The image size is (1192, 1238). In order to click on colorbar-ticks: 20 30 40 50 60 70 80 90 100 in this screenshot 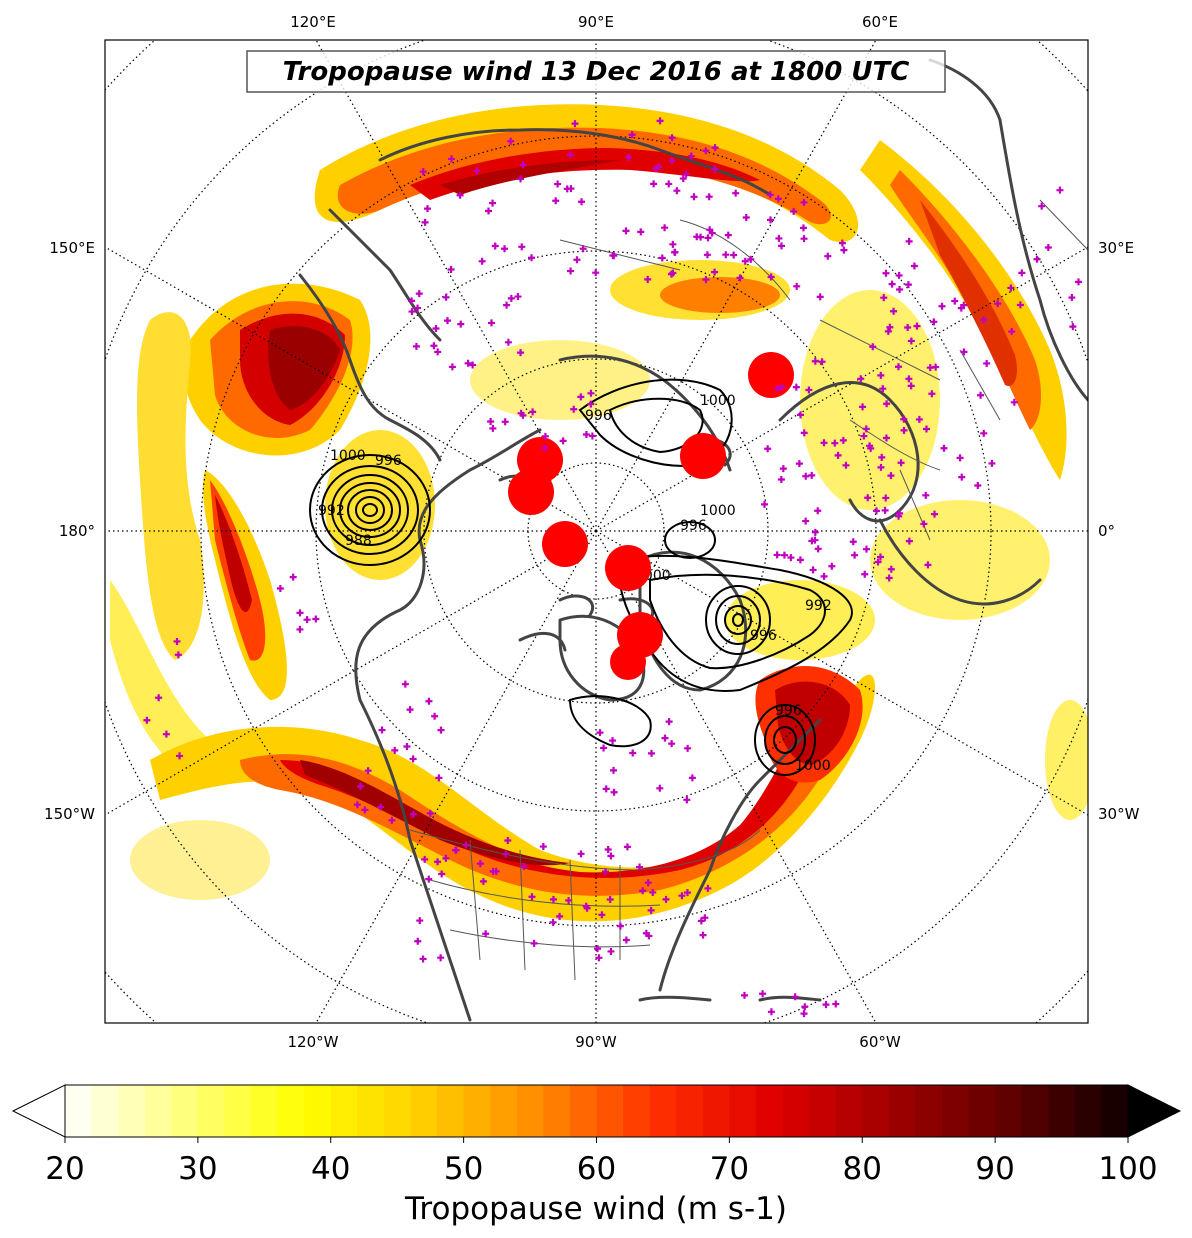, I will do `click(601, 1162)`.